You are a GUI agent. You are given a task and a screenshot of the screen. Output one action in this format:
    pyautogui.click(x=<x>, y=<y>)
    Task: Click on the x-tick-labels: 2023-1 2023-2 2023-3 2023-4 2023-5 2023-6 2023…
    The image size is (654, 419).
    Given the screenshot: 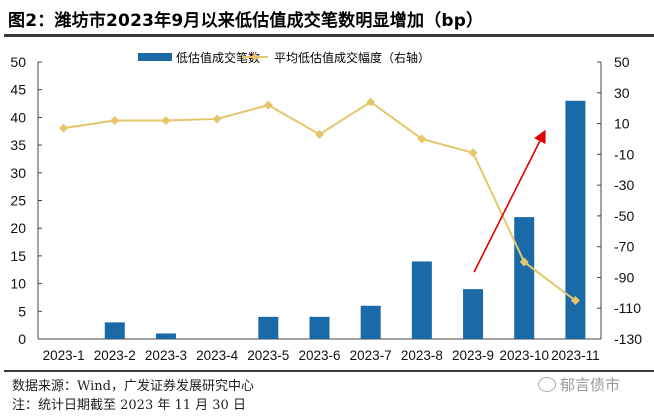 What is the action you would take?
    pyautogui.click(x=321, y=355)
    